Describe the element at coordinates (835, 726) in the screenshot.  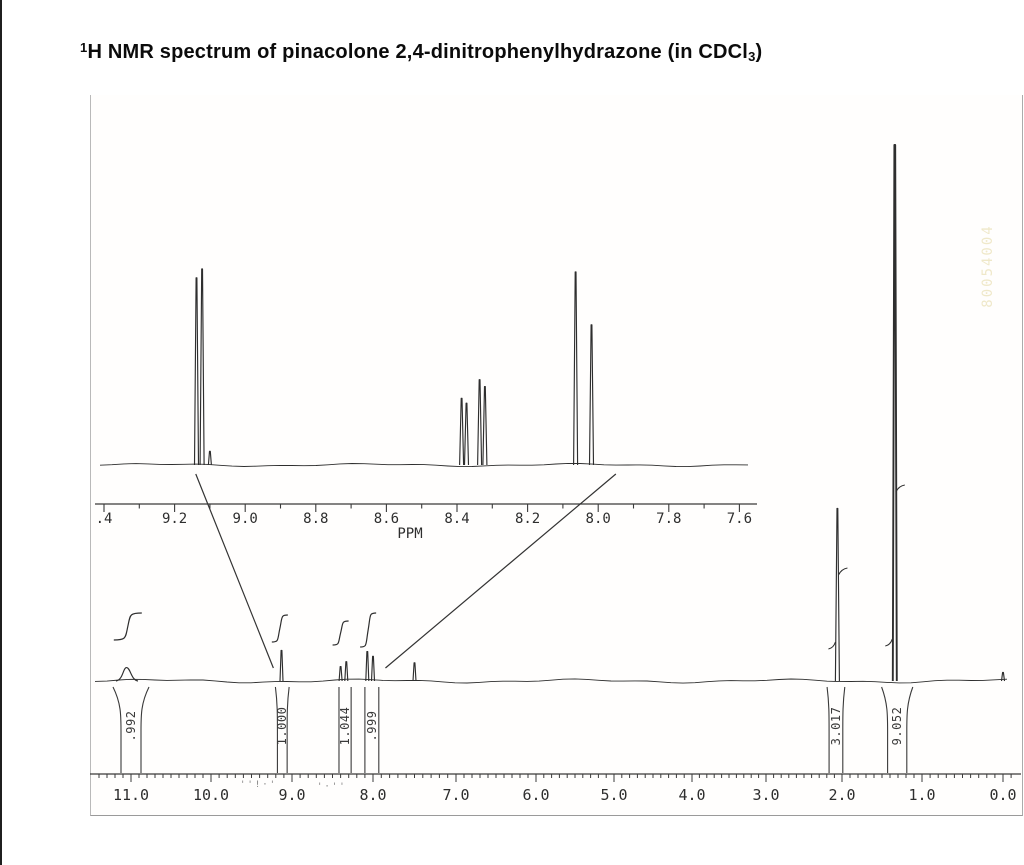
I see `integral-value: 3.017` at that location.